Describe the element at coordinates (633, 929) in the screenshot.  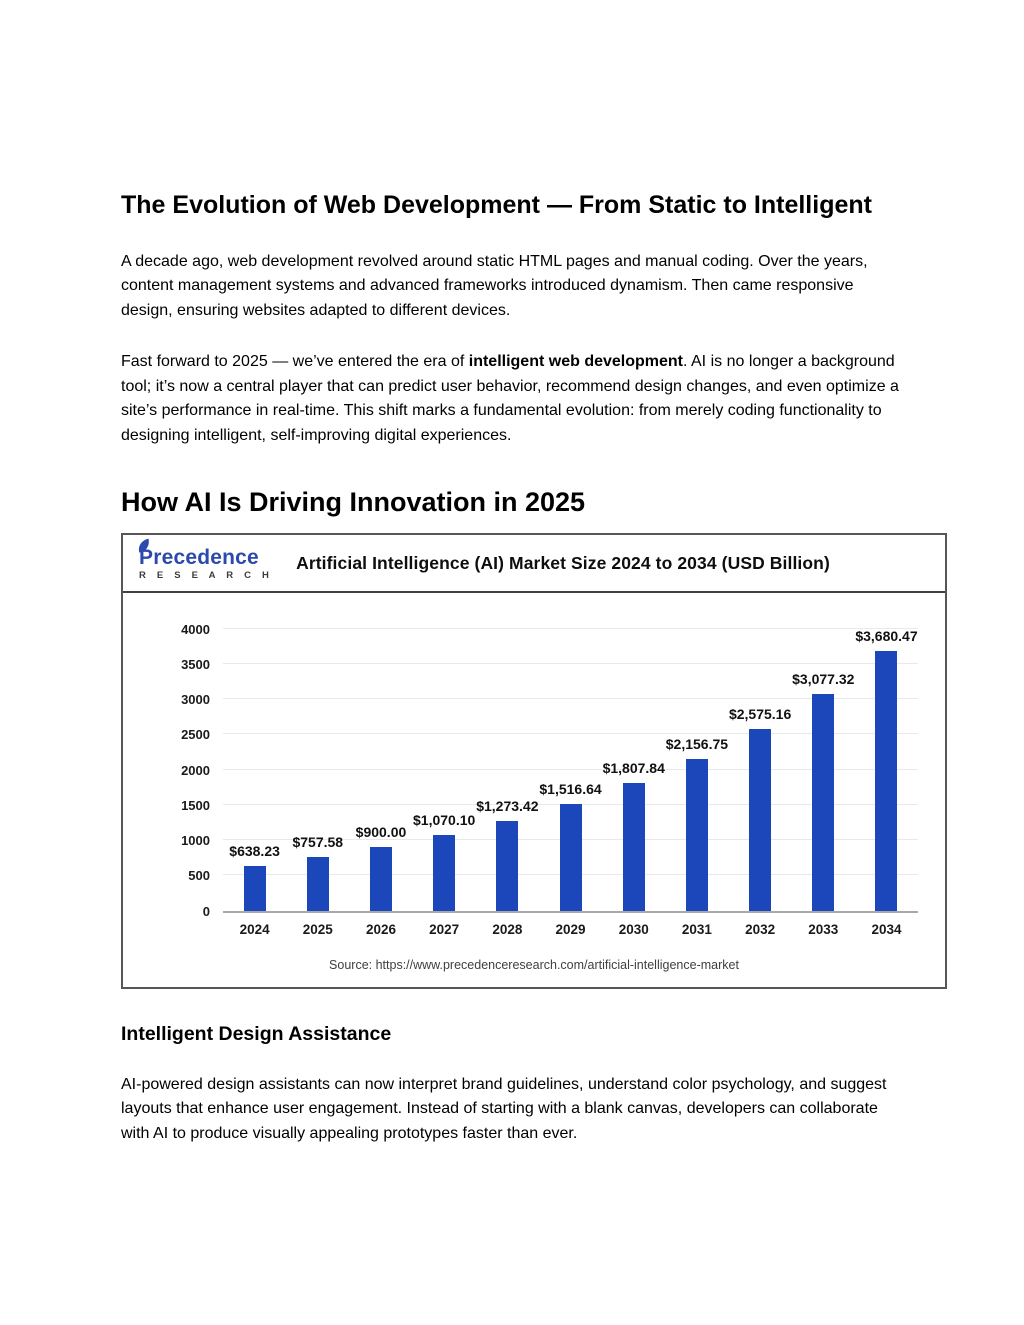
I see `x-axis-label-2030: 2030` at that location.